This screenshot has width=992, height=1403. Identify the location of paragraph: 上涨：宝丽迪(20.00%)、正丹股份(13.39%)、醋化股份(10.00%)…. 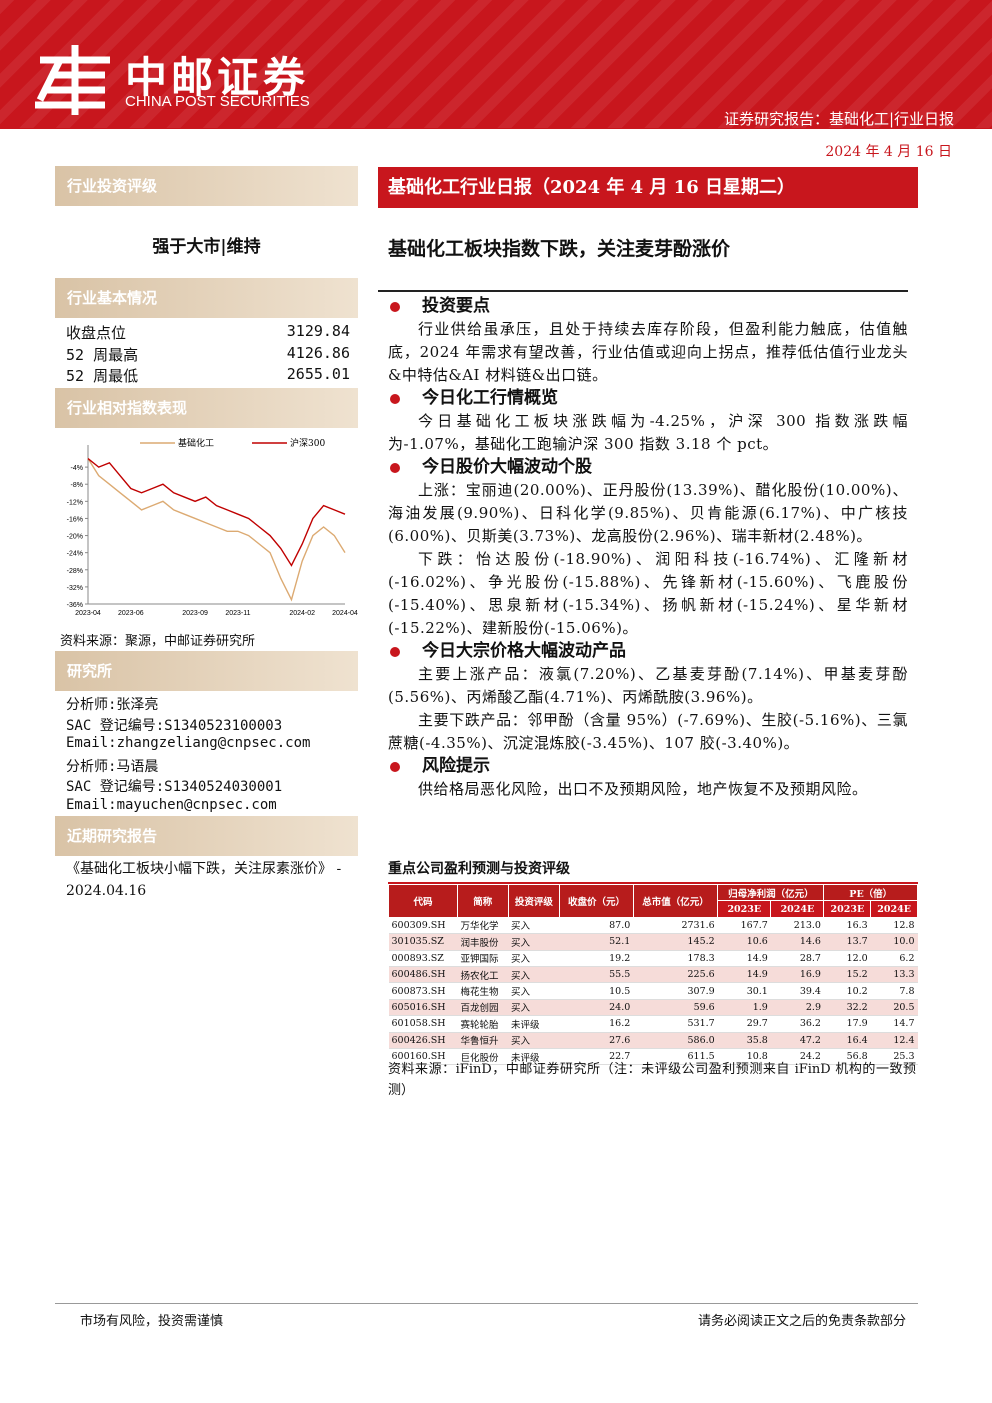
(648, 513).